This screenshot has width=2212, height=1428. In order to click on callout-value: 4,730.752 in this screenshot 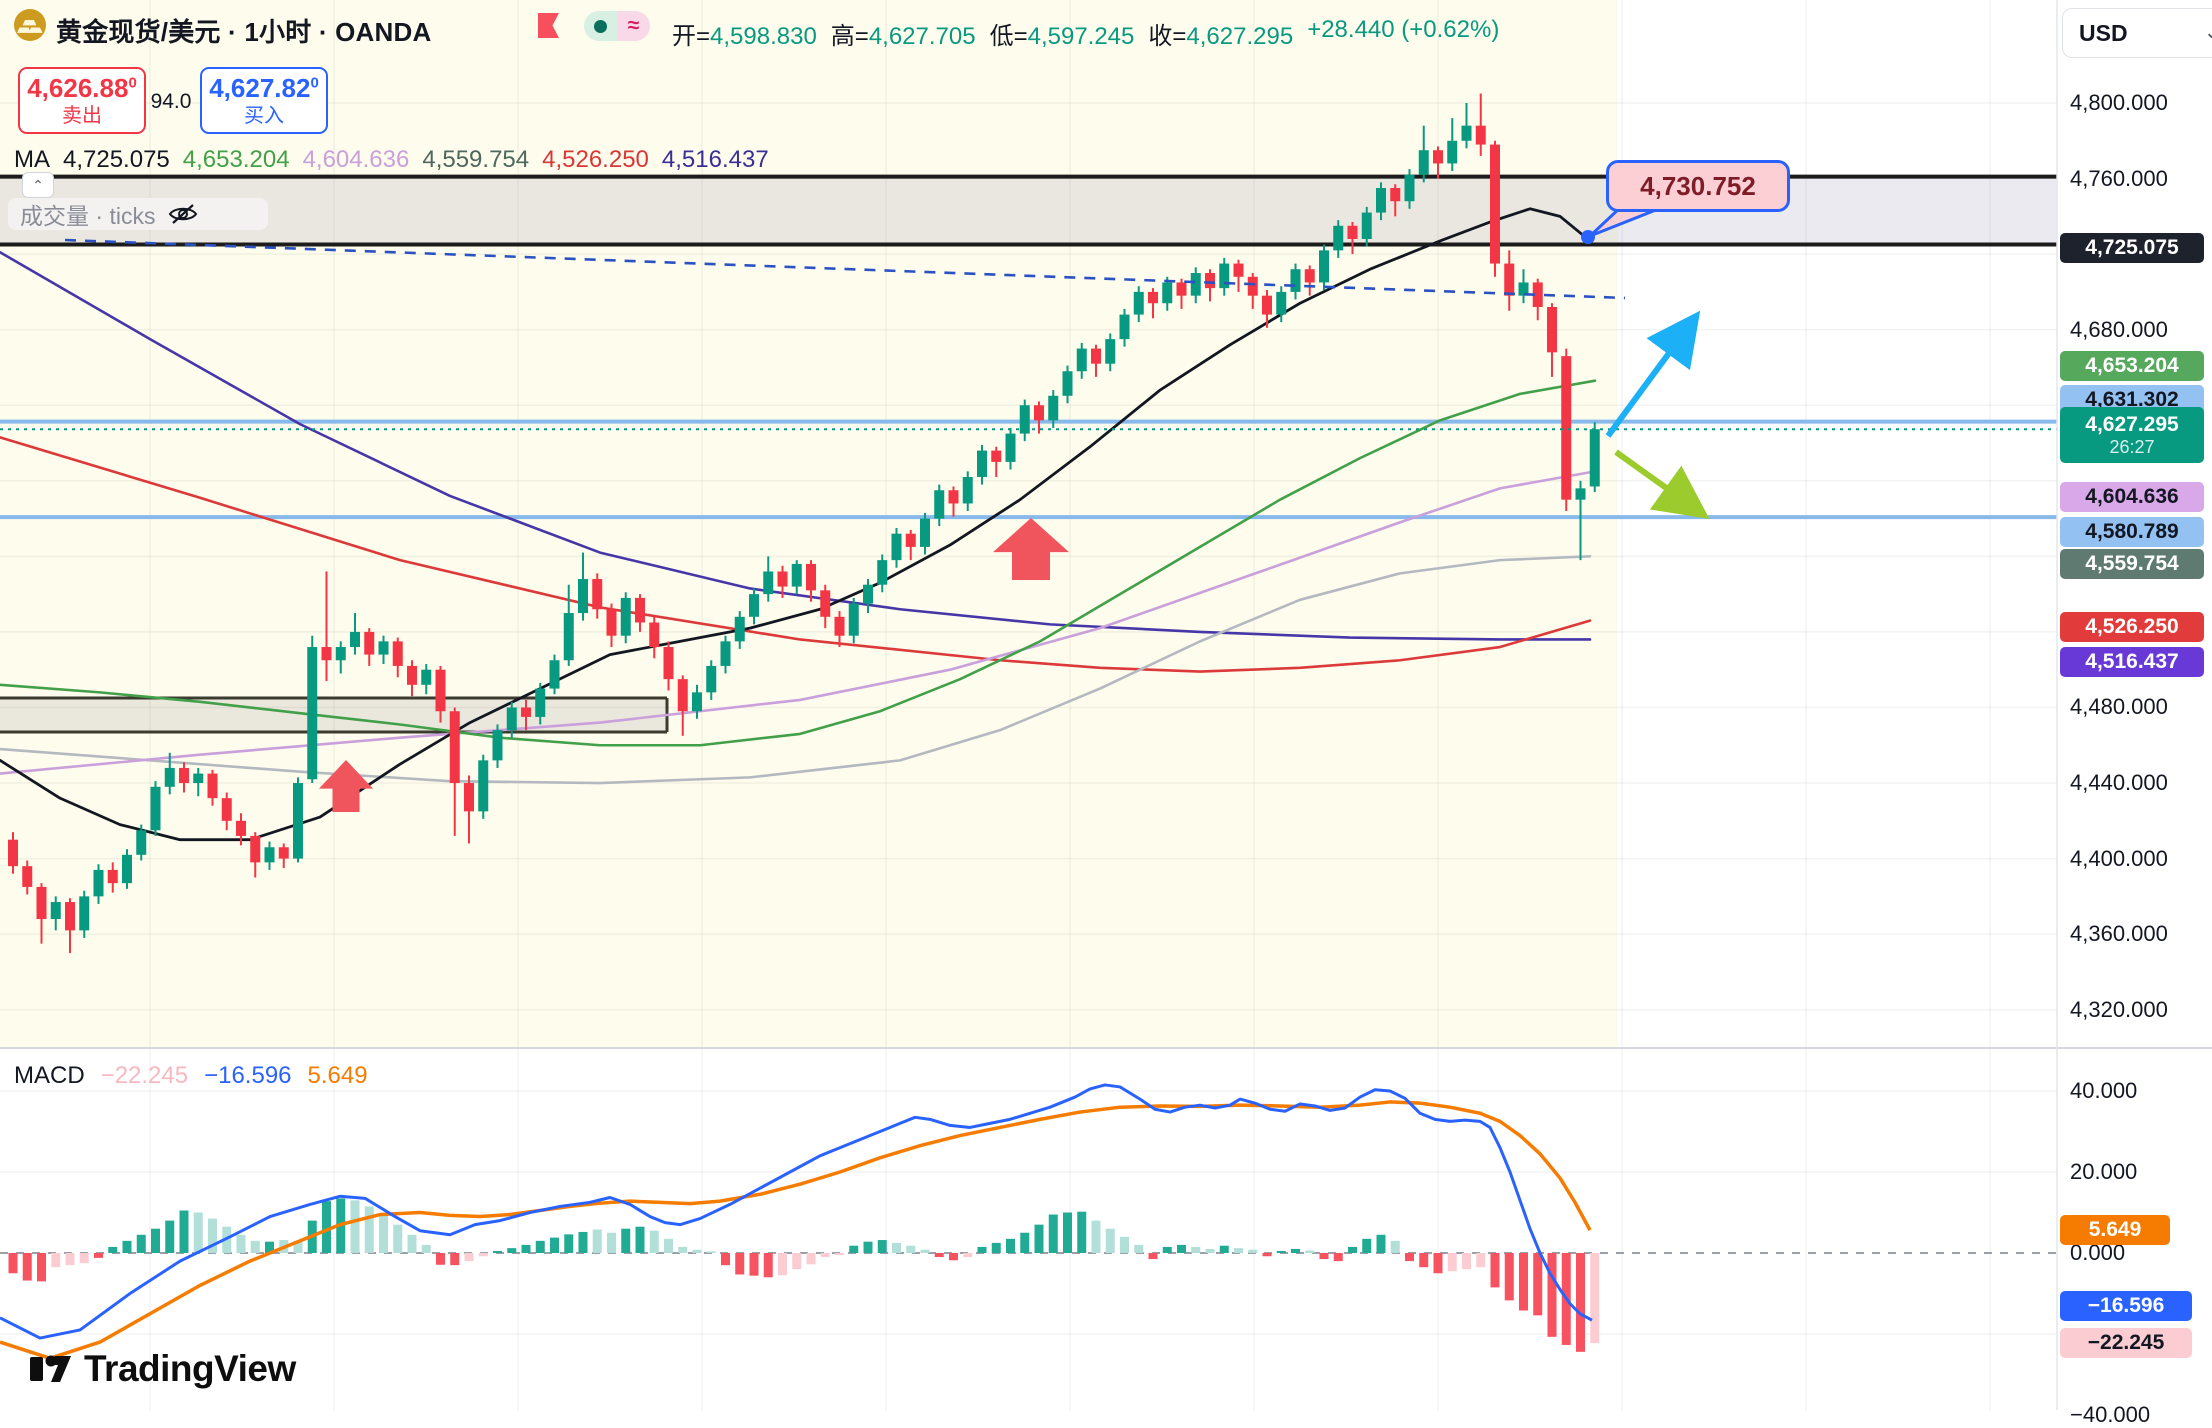, I will do `click(1698, 185)`.